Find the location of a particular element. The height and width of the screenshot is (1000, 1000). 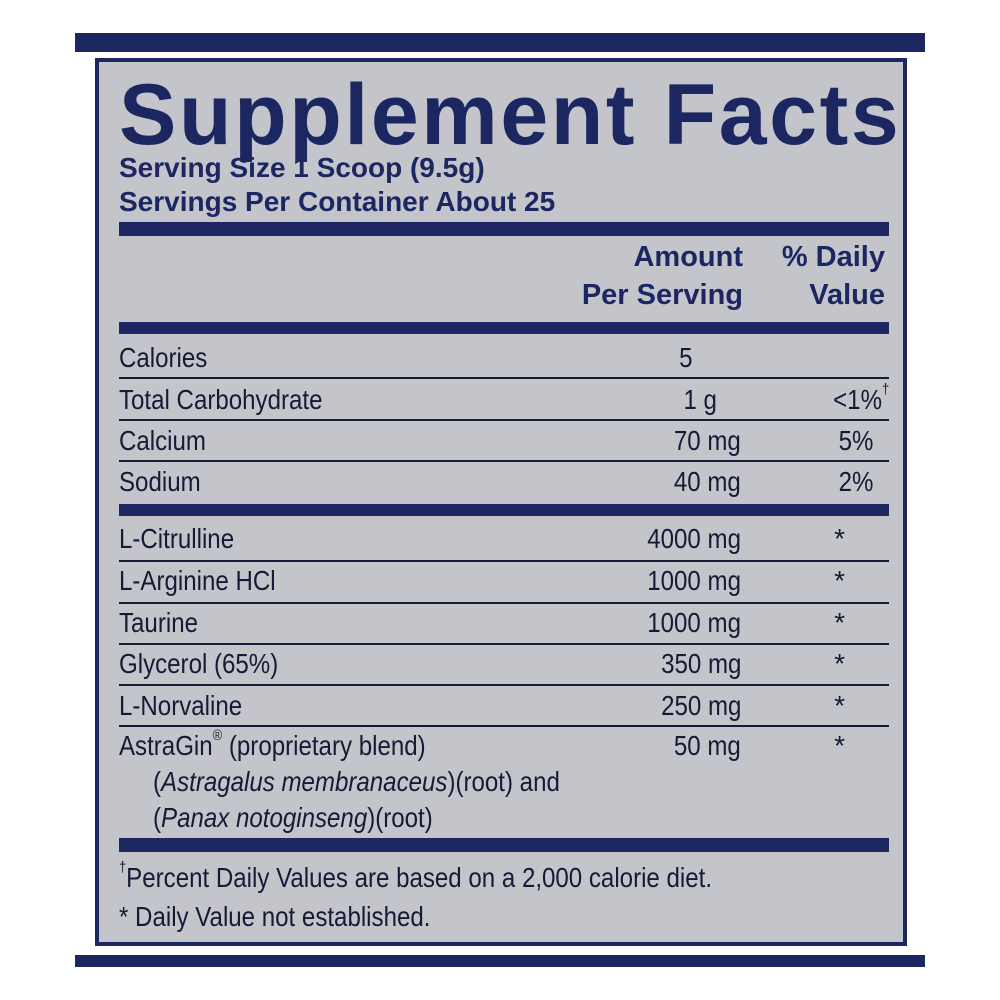

blend-name: AstraGin® (proprietary blend) is located at coordinates (272, 746).